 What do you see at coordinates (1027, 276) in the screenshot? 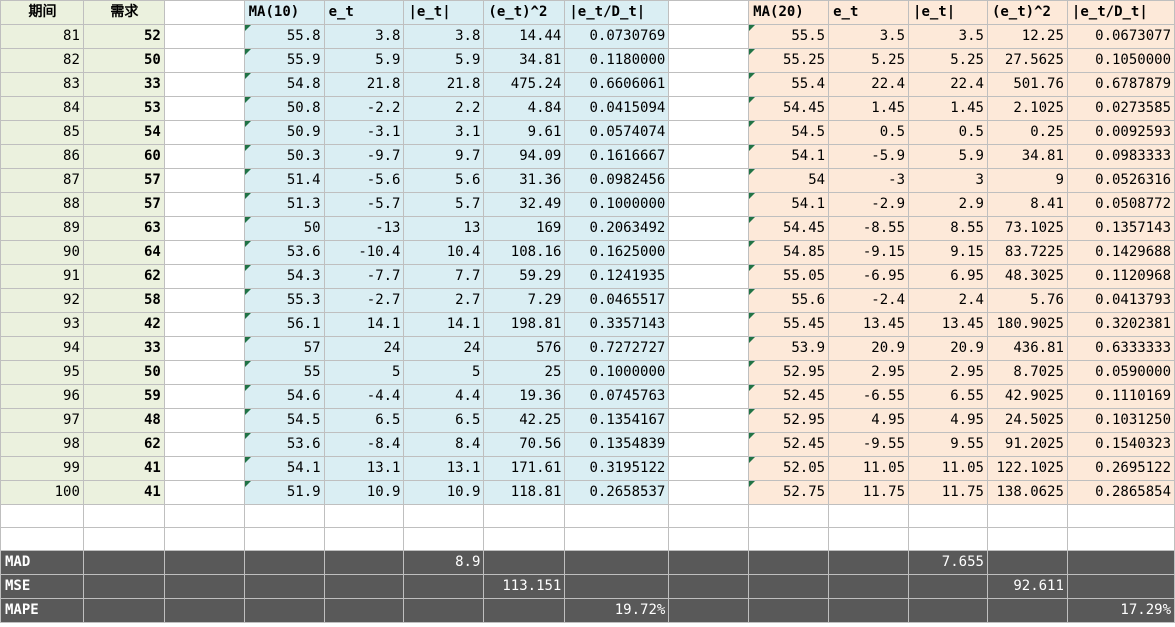
I see `sq-error-ma20-cell: 48.3025` at bounding box center [1027, 276].